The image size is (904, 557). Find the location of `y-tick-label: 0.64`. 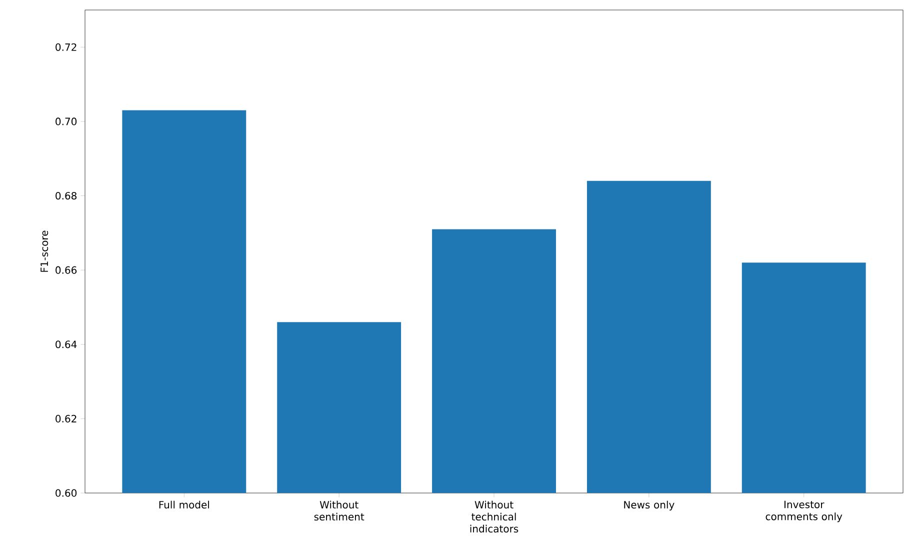

y-tick-label: 0.64 is located at coordinates (66, 344).